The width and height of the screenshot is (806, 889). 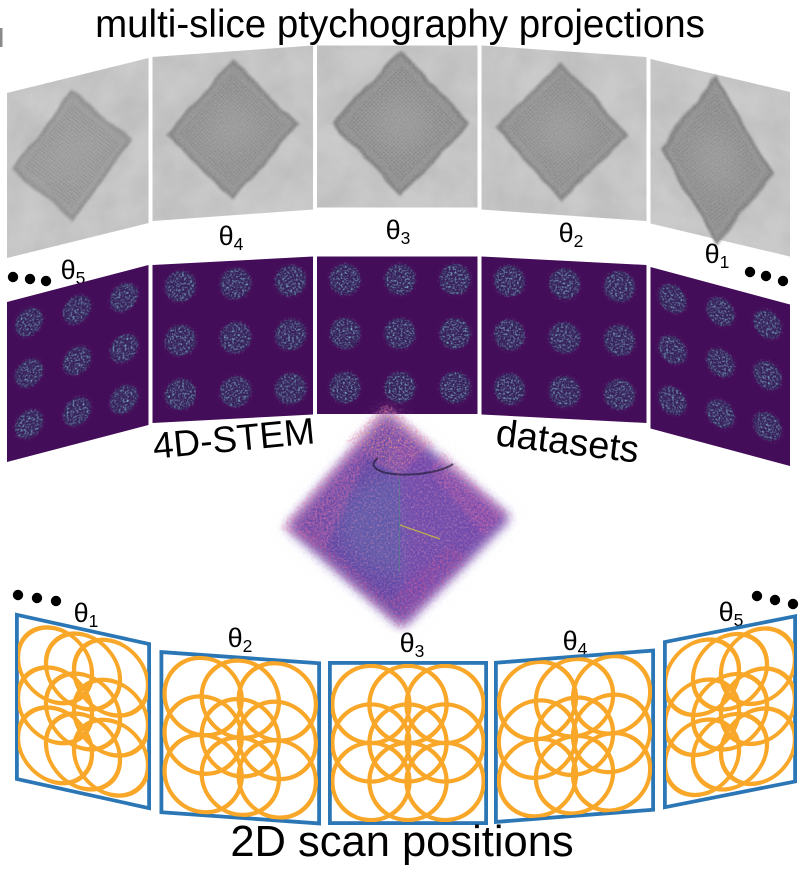 I want to click on svg-text: 2D scan positions, so click(x=401, y=842).